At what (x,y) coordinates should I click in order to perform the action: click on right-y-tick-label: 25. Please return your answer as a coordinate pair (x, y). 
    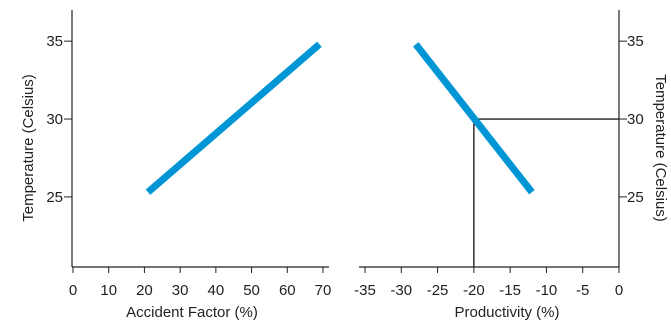
    Looking at the image, I should click on (635, 197).